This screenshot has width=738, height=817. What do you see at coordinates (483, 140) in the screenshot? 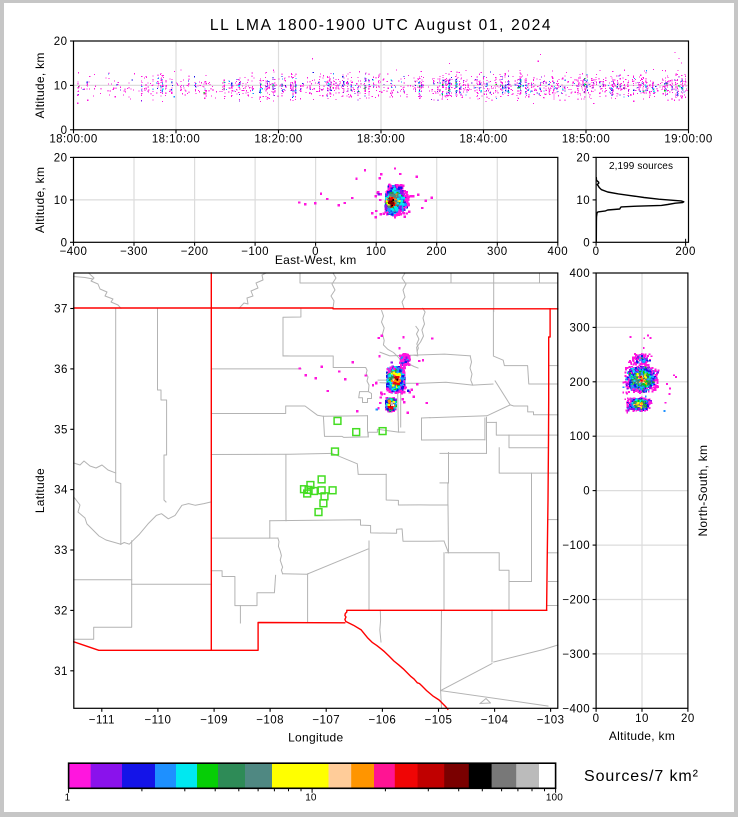
I see `svg-text: 18:40:00` at bounding box center [483, 140].